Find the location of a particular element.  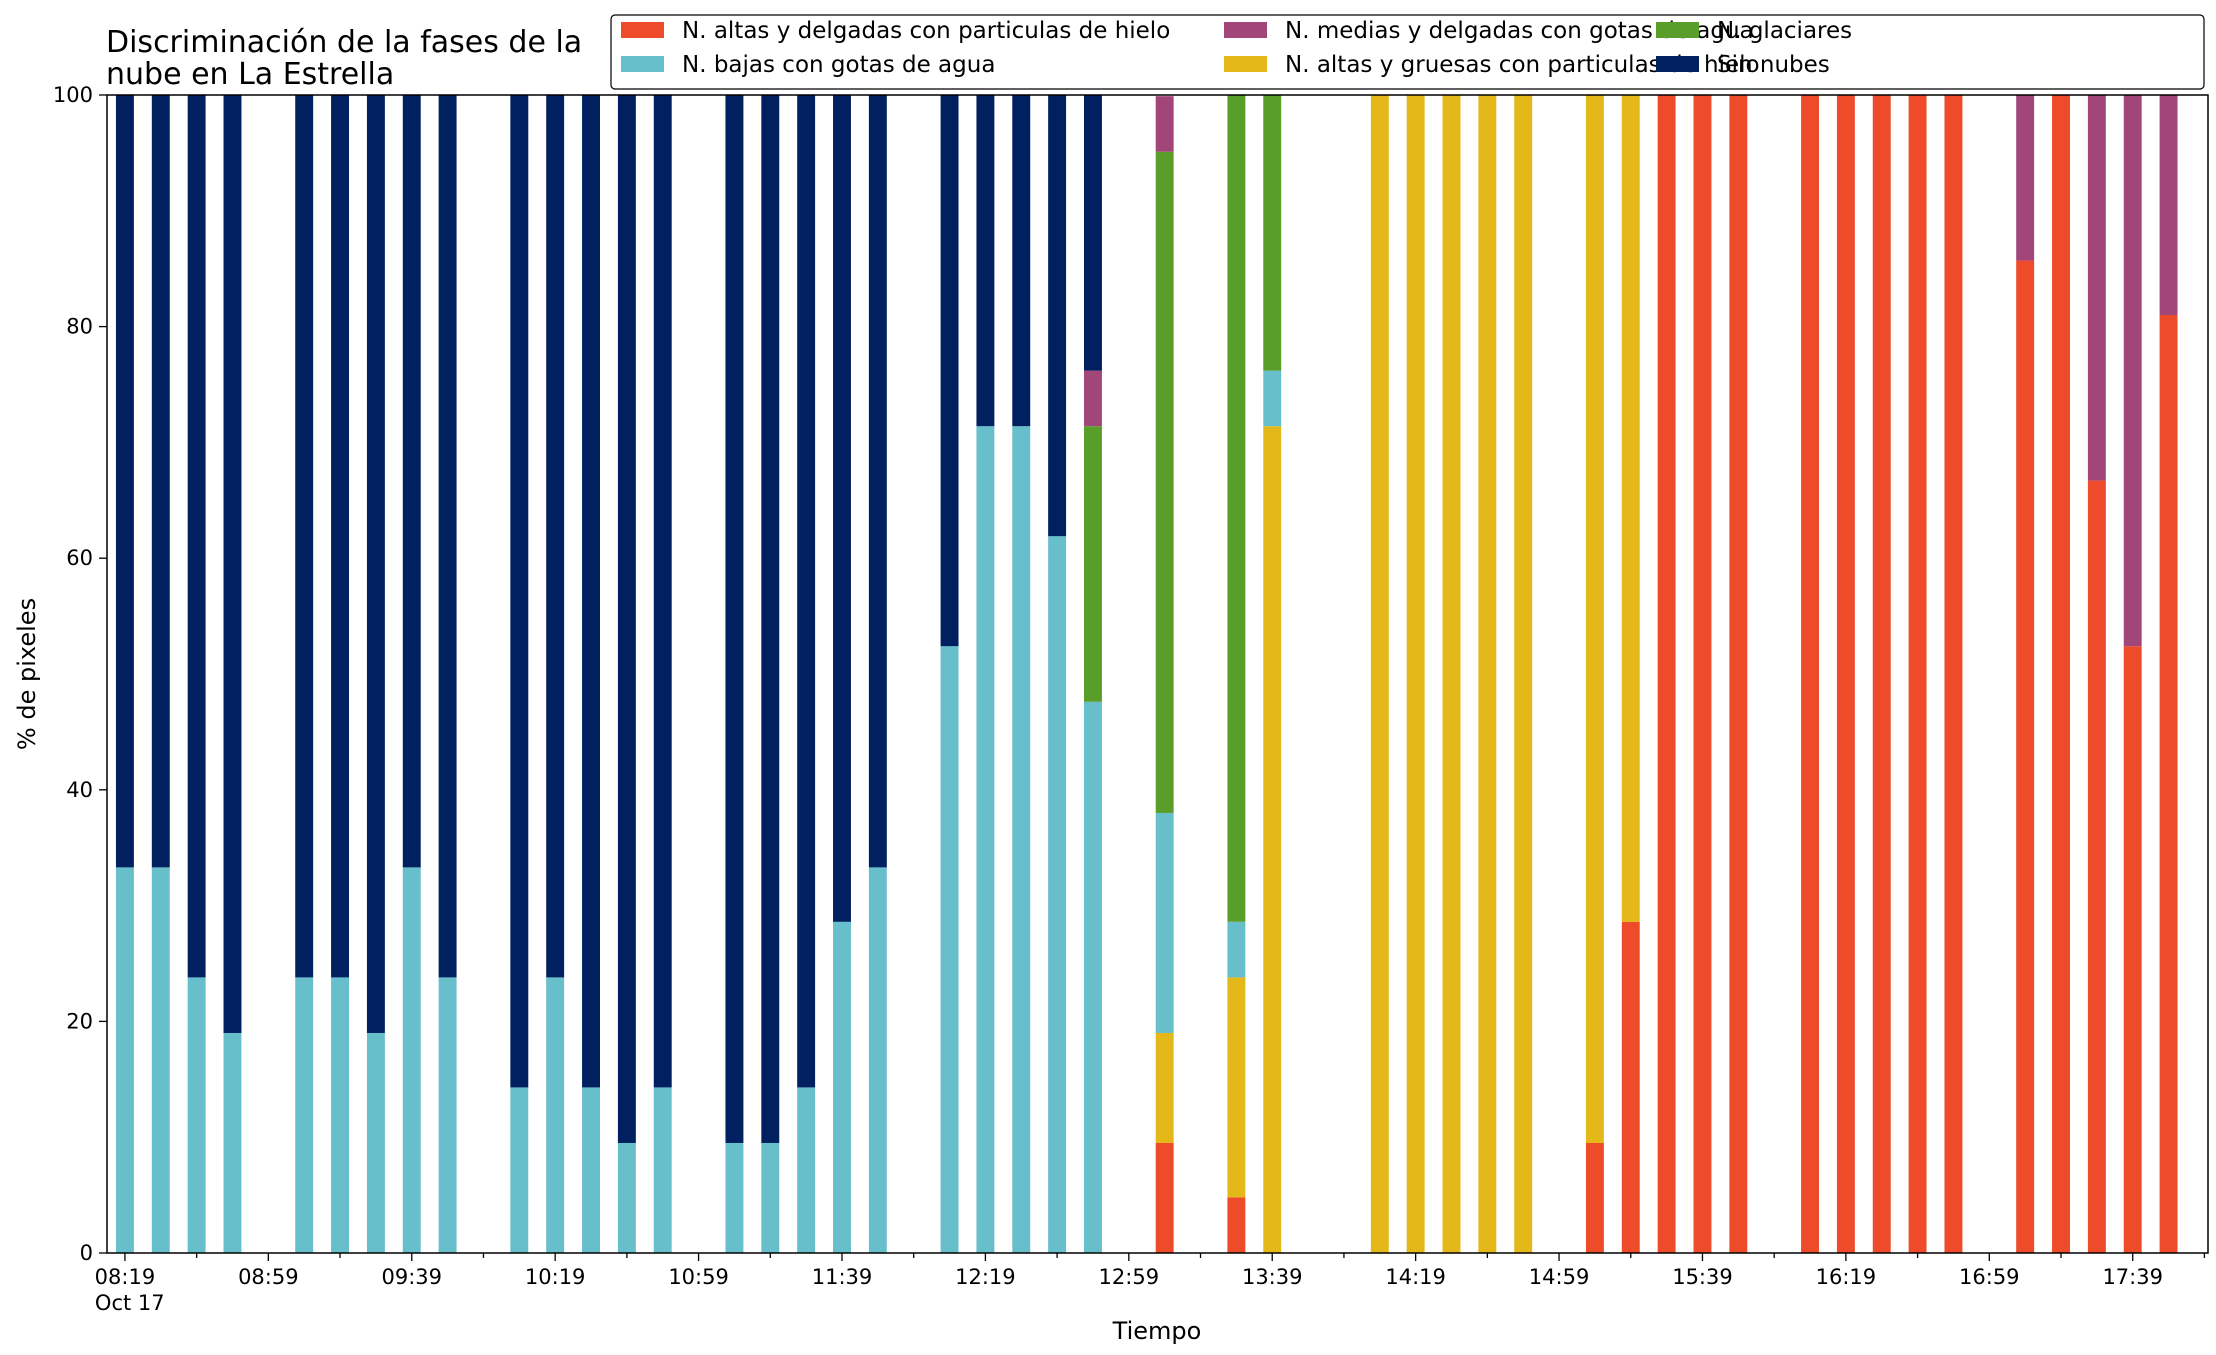

x-tick-label: 10:19 is located at coordinates (555, 1277).